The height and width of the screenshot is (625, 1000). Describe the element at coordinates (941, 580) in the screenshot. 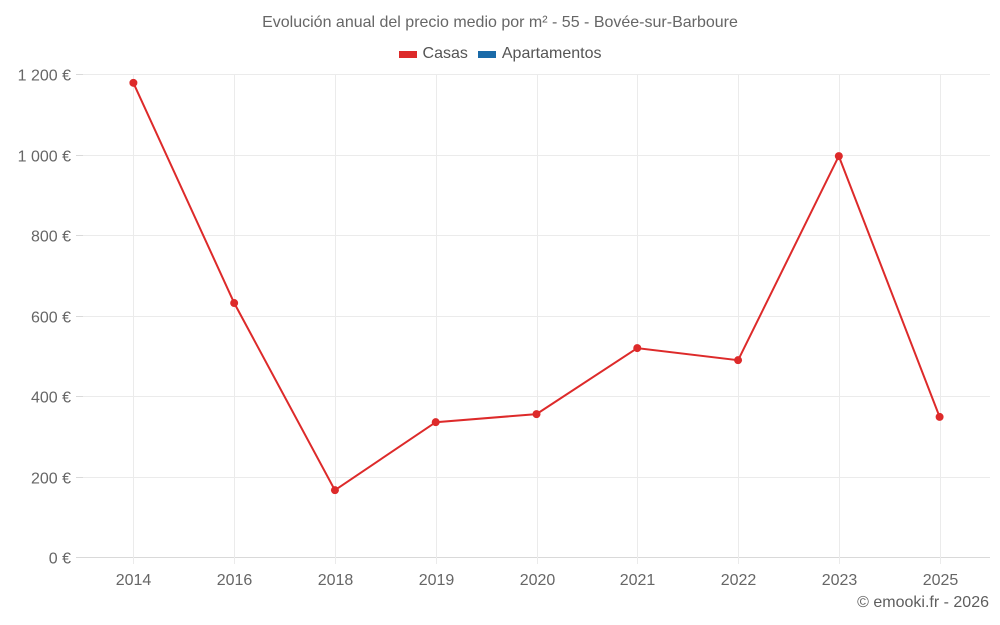

I see `x-tick-label: 2025` at that location.